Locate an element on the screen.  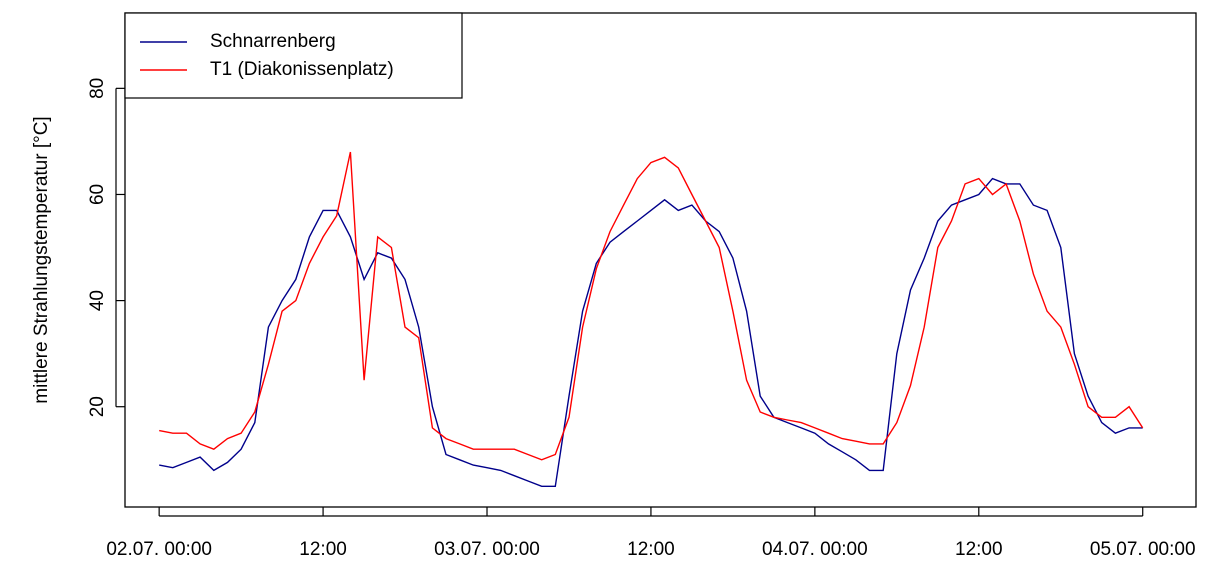
x-tick-label: 05.07. 00:00 is located at coordinates (1143, 549).